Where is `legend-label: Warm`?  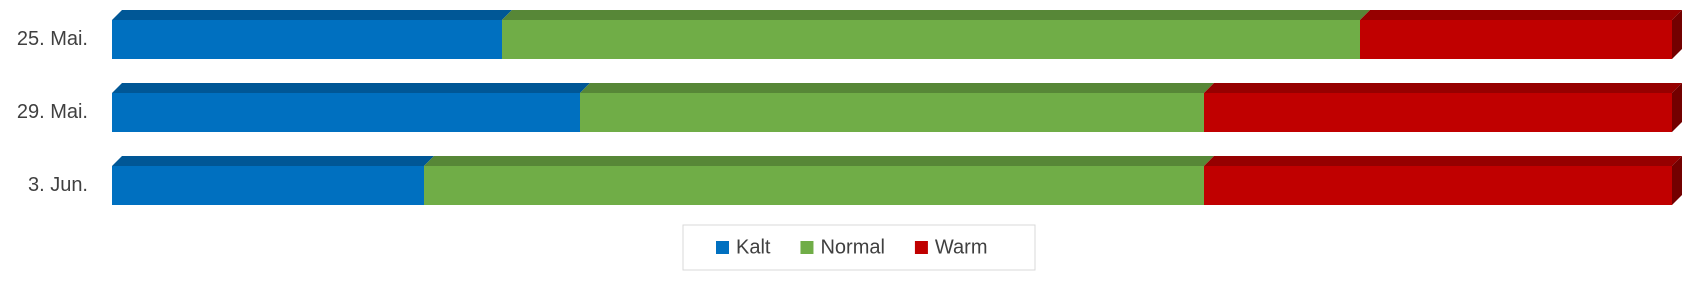
legend-label: Warm is located at coordinates (961, 247).